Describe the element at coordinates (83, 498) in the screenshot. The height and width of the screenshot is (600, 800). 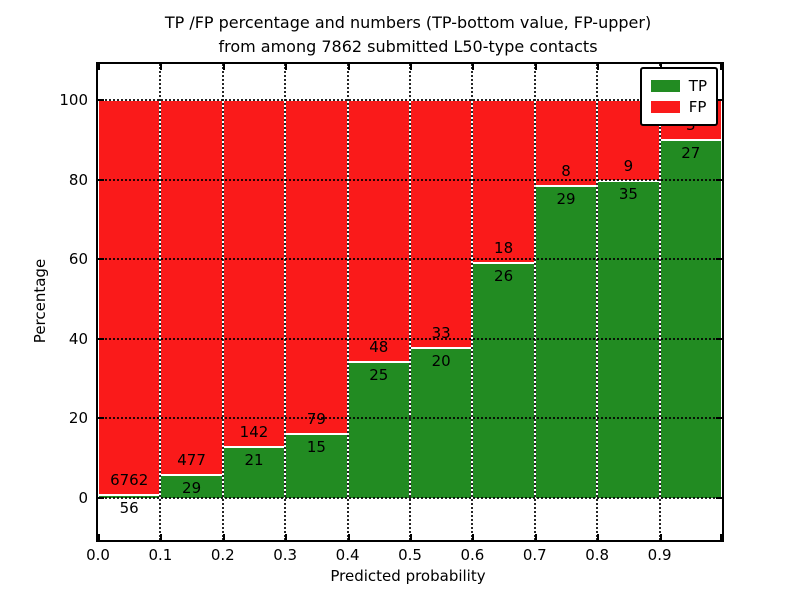
I see `y-tick-label: 0` at that location.